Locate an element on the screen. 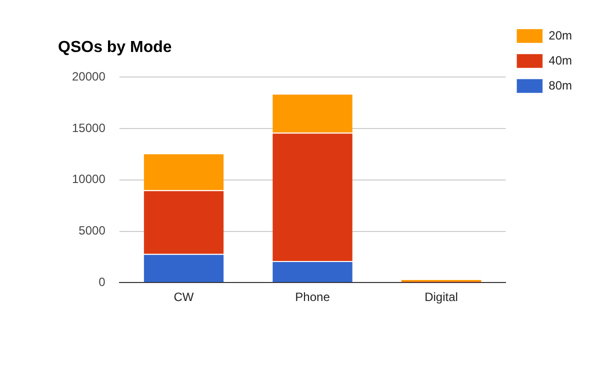 This screenshot has width=600, height=371. y-tick-label: 20000 is located at coordinates (89, 77).